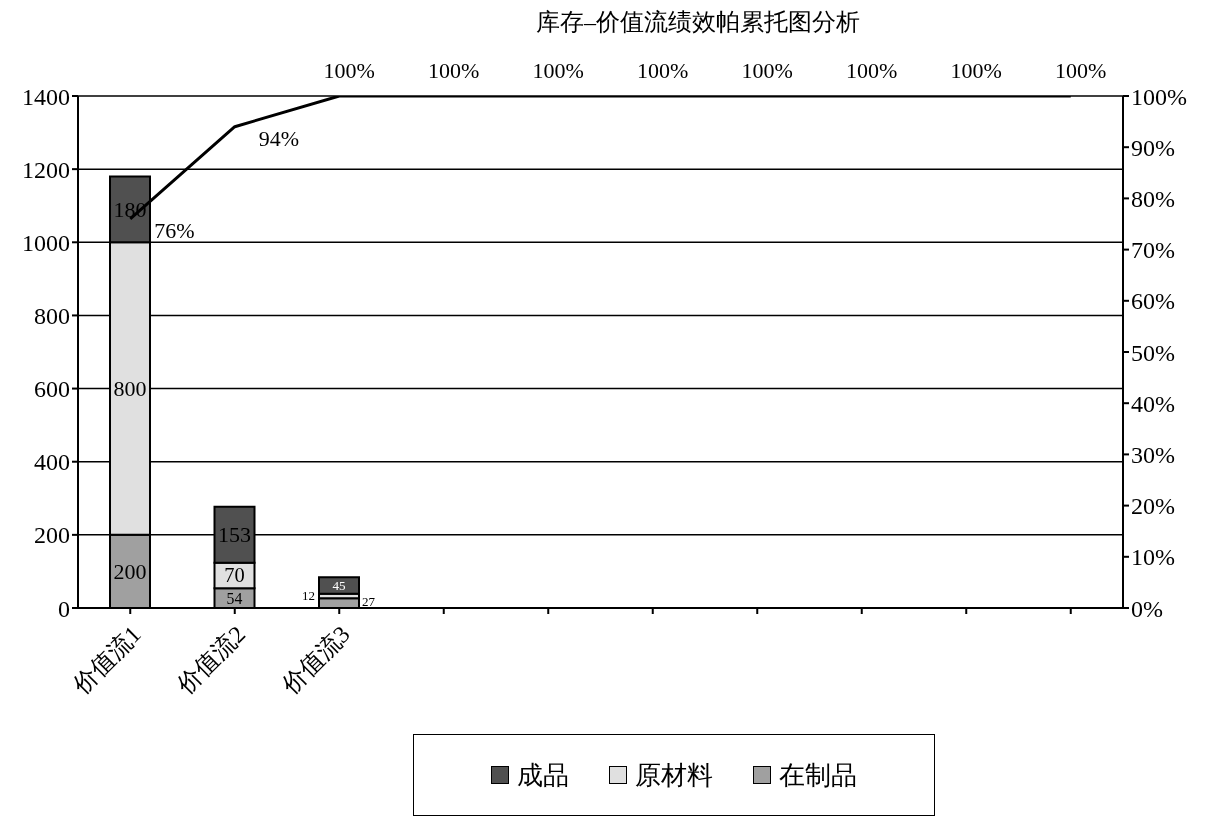 Image resolution: width=1220 pixels, height=838 pixels. I want to click on legend-label: 成品, so click(543, 775).